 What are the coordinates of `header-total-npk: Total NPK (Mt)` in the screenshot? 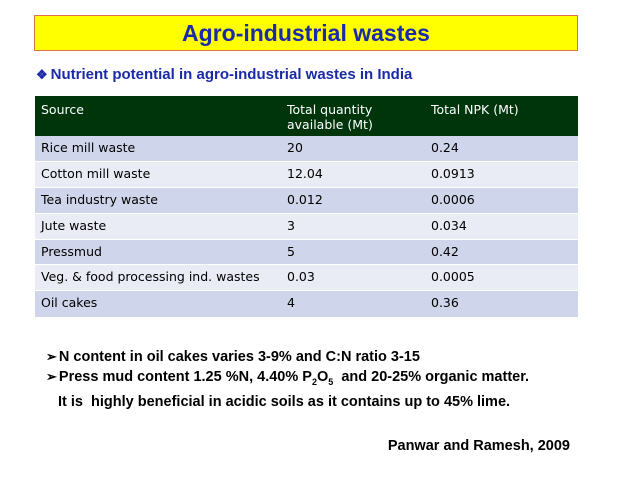 It's located at (501, 116).